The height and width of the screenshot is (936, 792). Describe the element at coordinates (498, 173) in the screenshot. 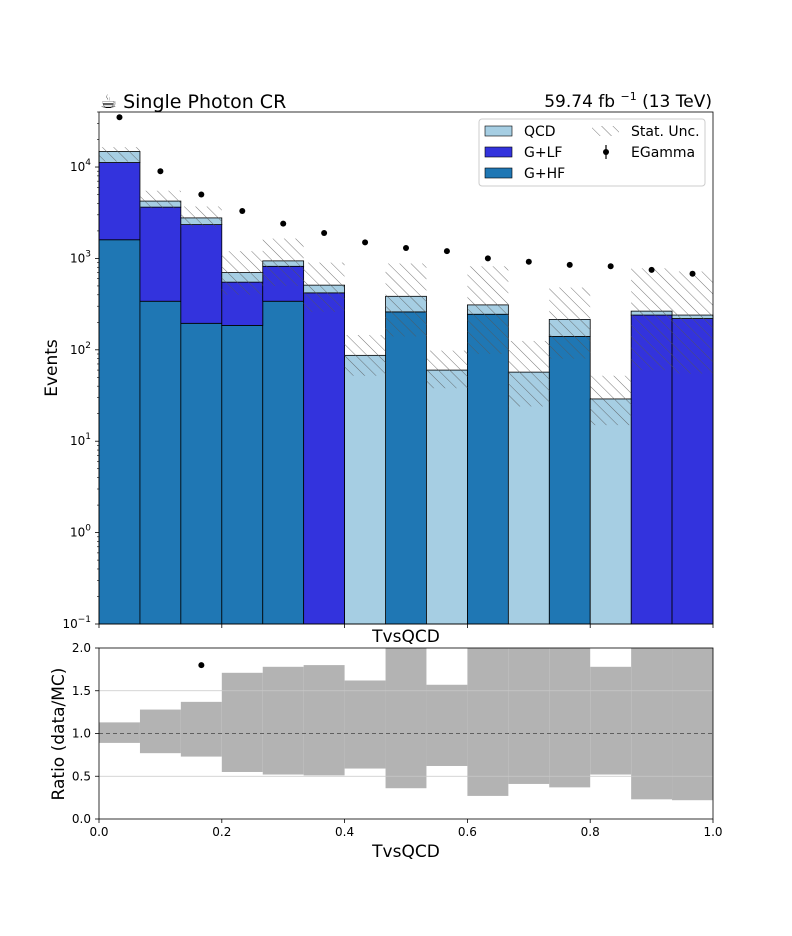

I see `legend-swatch-ghf` at that location.